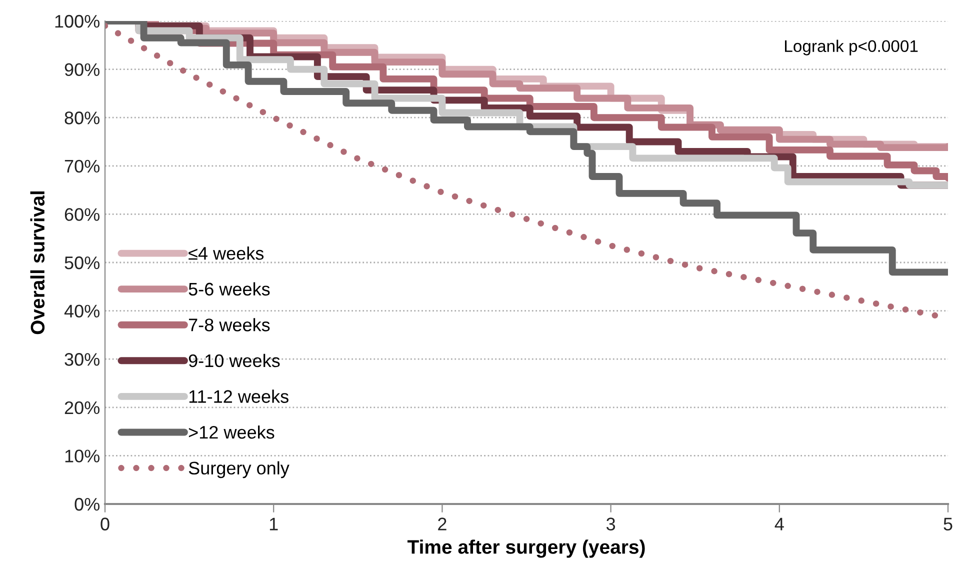 Image resolution: width=955 pixels, height=570 pixels. What do you see at coordinates (82, 166) in the screenshot?
I see `y-tick-label: 70%` at bounding box center [82, 166].